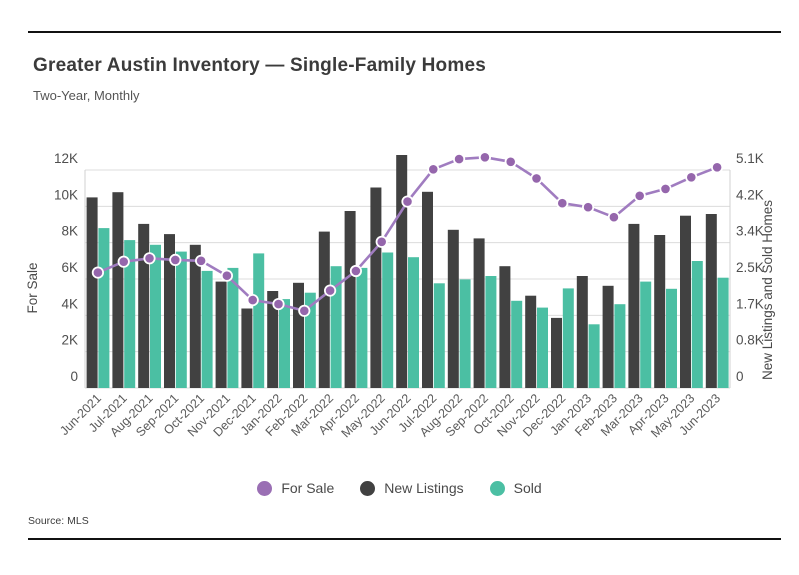  What do you see at coordinates (459, 159) in the screenshot?
I see `line-point-Aug-2022` at bounding box center [459, 159].